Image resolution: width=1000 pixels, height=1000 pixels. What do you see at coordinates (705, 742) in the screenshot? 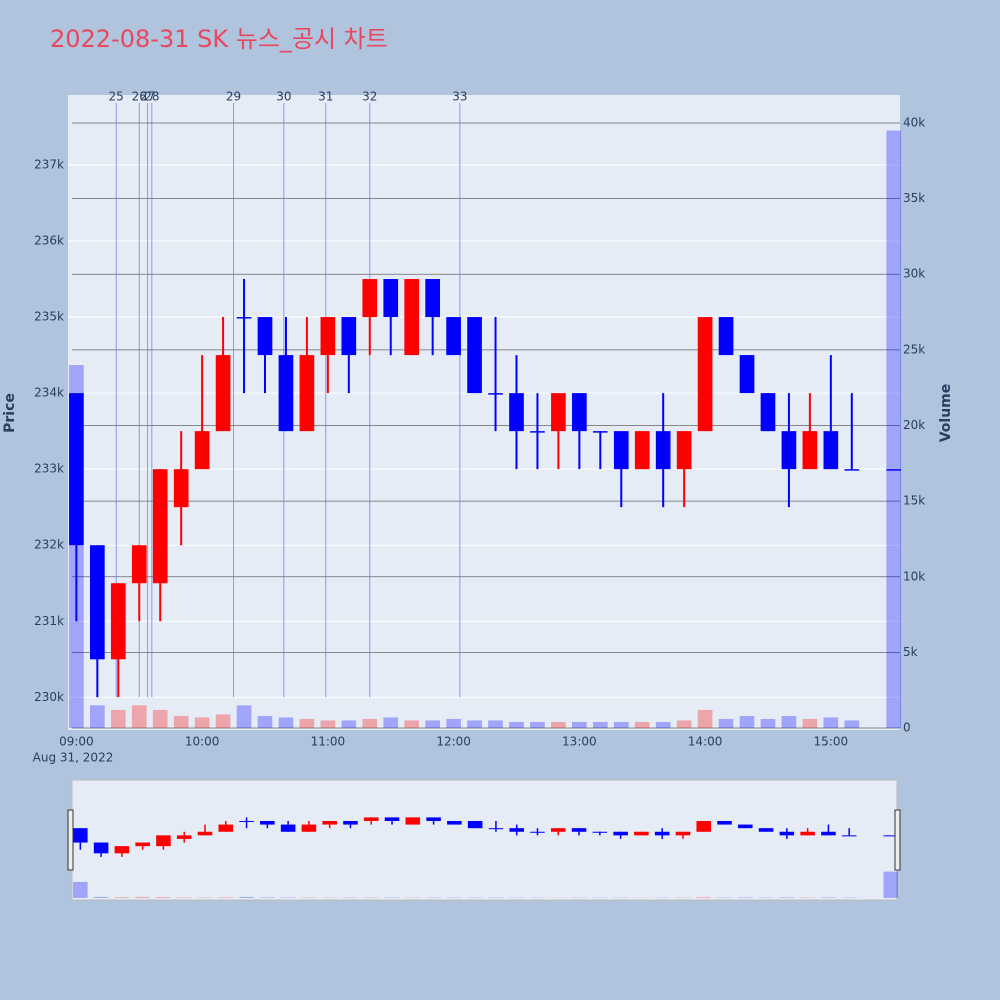
I see `x-tick-label: 14:00` at bounding box center [705, 742].